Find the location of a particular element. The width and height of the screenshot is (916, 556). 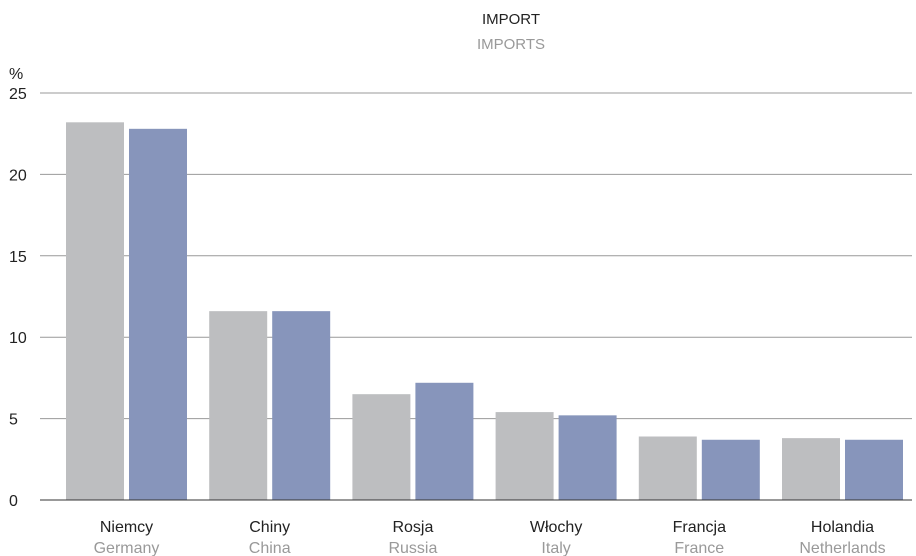

y-tick-label: 5 is located at coordinates (13, 420).